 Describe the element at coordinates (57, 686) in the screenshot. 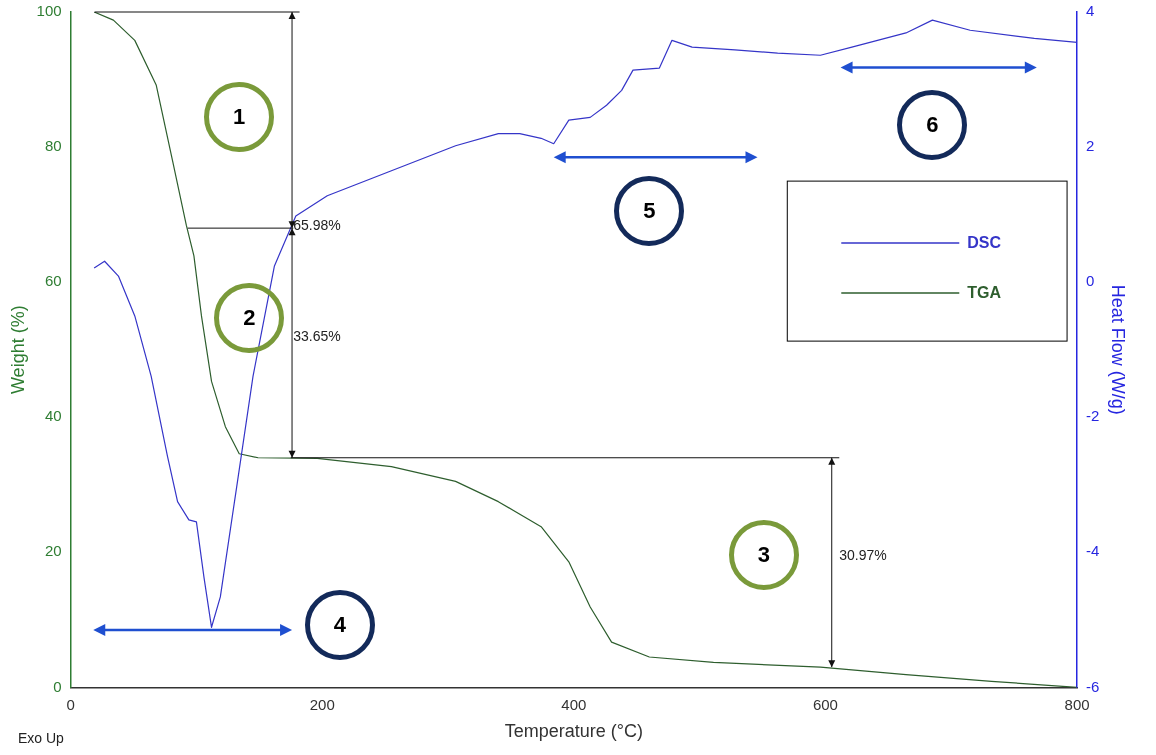

I see `y-tick-label: 0` at that location.